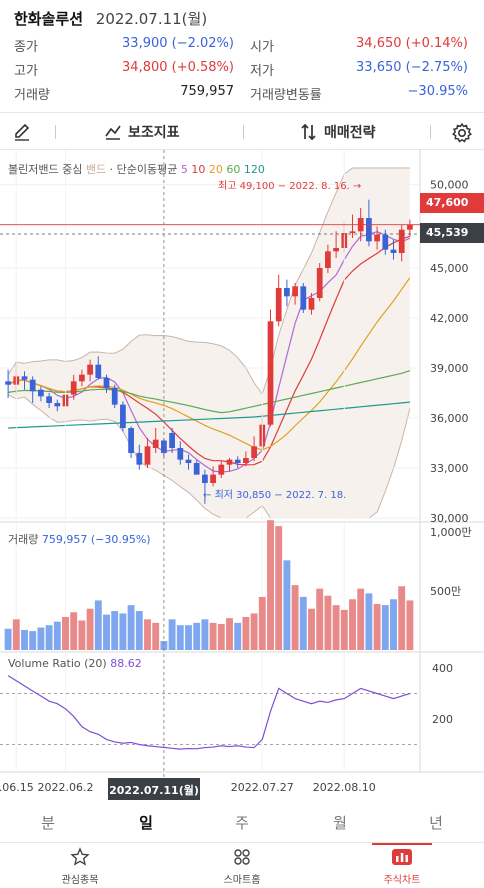 The width and height of the screenshot is (484, 888). Describe the element at coordinates (442, 668) in the screenshot. I see `ratio-tick-label: 400` at that location.